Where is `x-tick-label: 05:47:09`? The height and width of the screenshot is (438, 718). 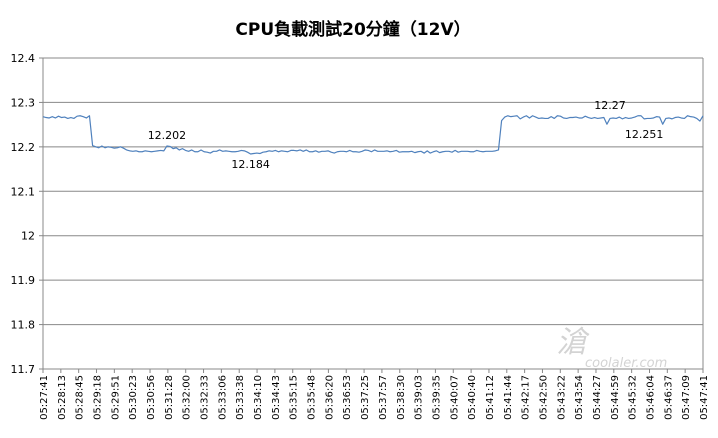 x-tick-label: 05:47:09 is located at coordinates (686, 397).